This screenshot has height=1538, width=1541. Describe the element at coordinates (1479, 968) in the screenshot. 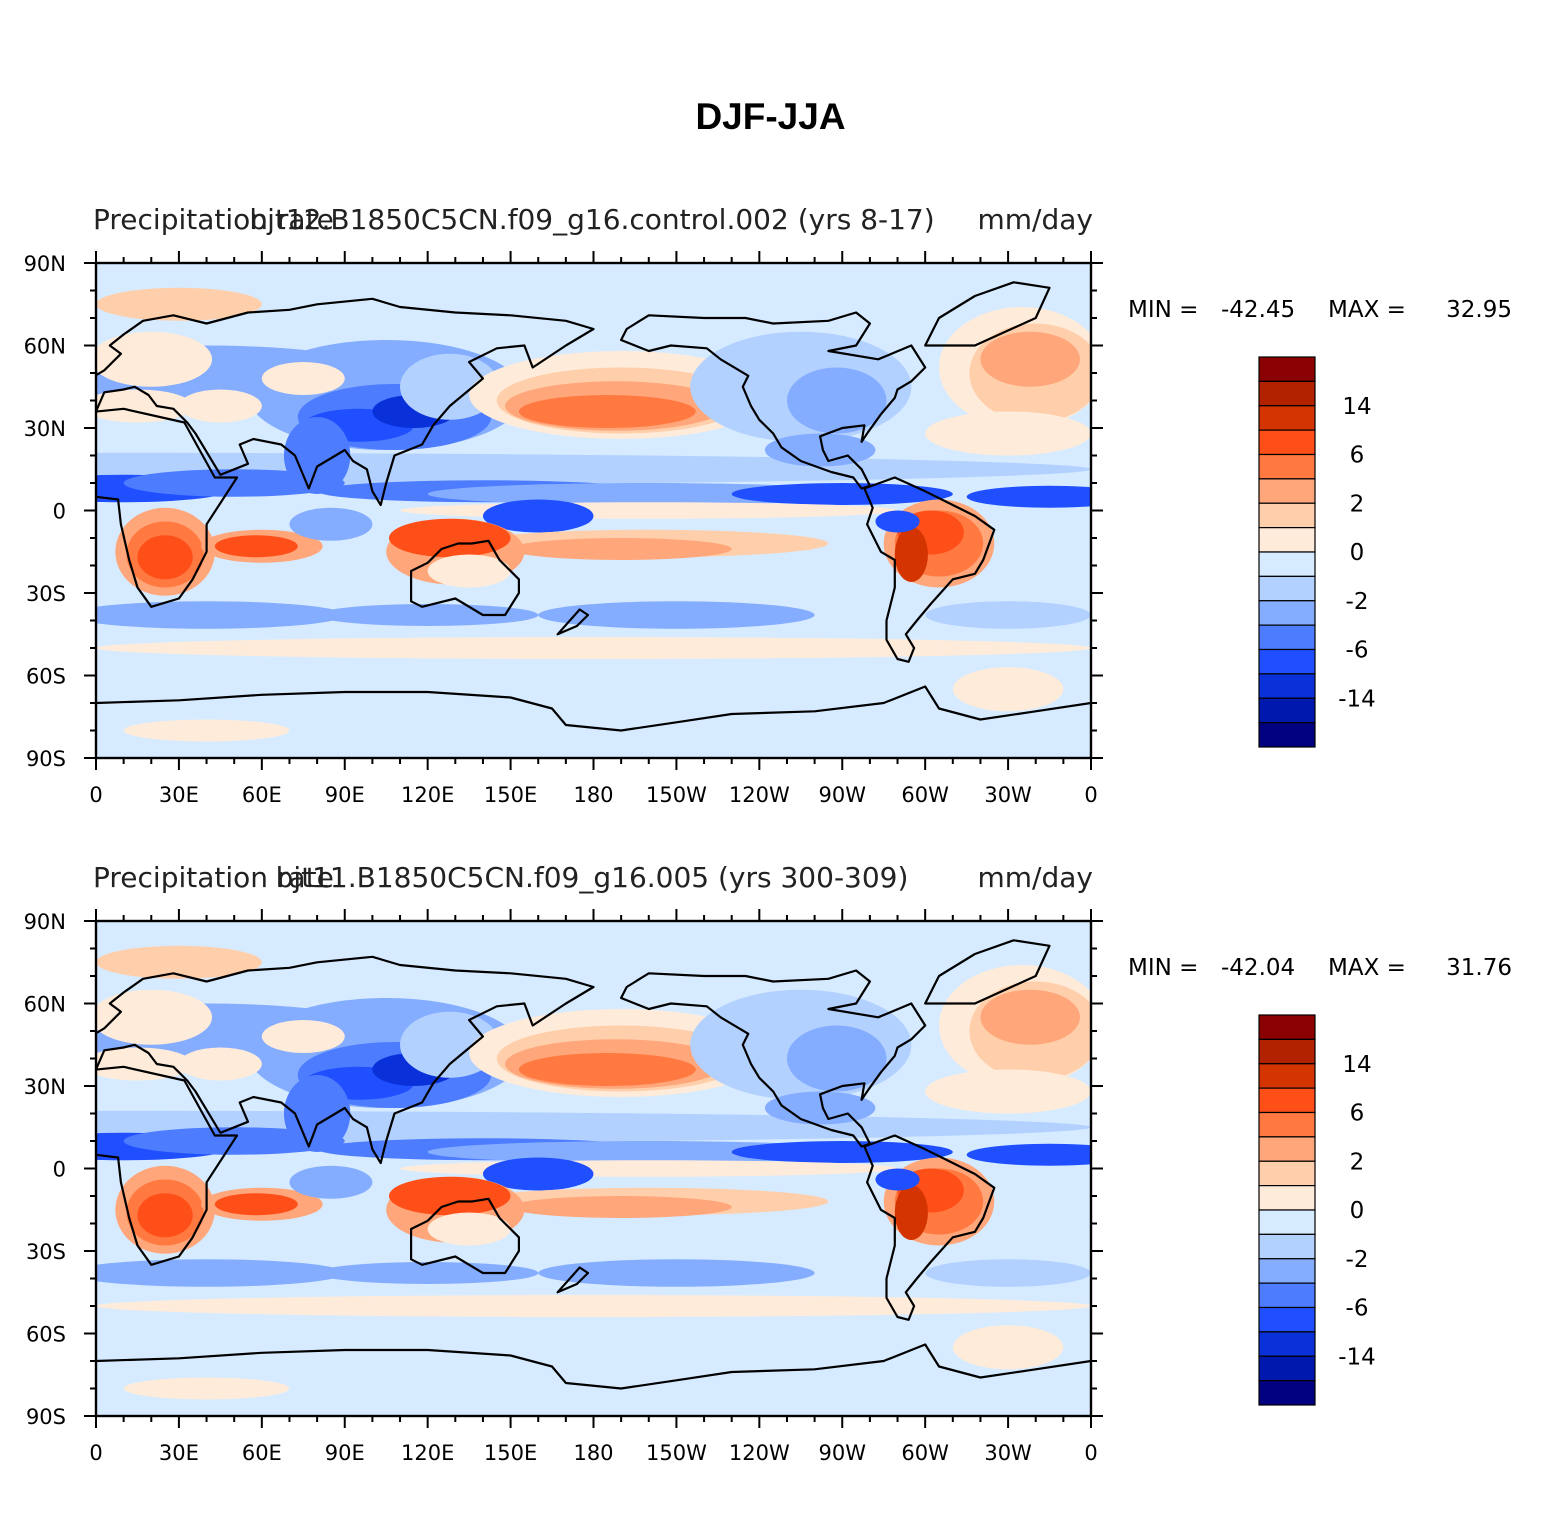

I see `max-value: 31.76` at that location.